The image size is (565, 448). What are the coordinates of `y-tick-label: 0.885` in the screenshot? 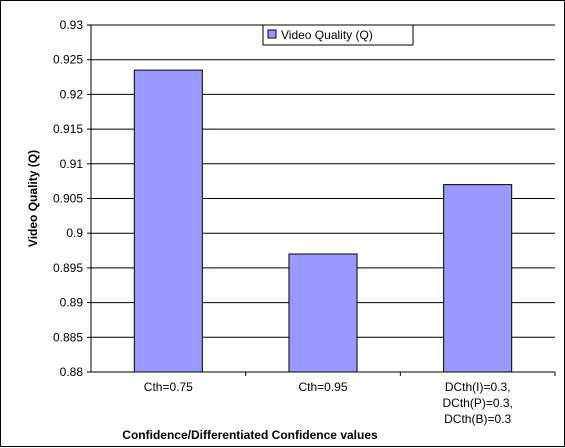 It's located at (68, 337).